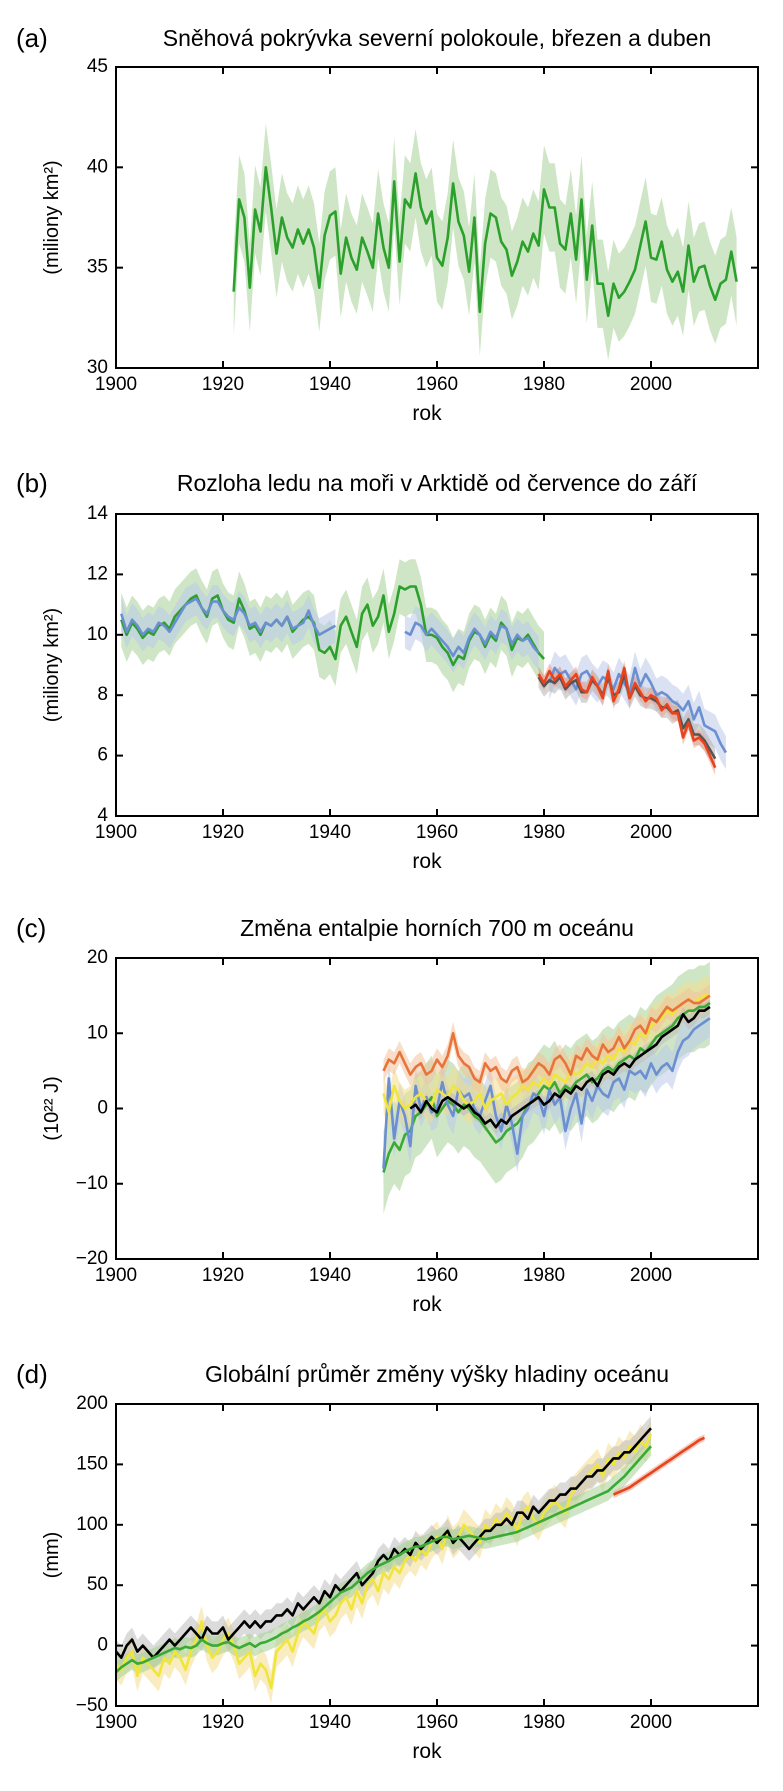  What do you see at coordinates (52, 1108) in the screenshot?
I see `y-axis-label: (10²² J)` at bounding box center [52, 1108].